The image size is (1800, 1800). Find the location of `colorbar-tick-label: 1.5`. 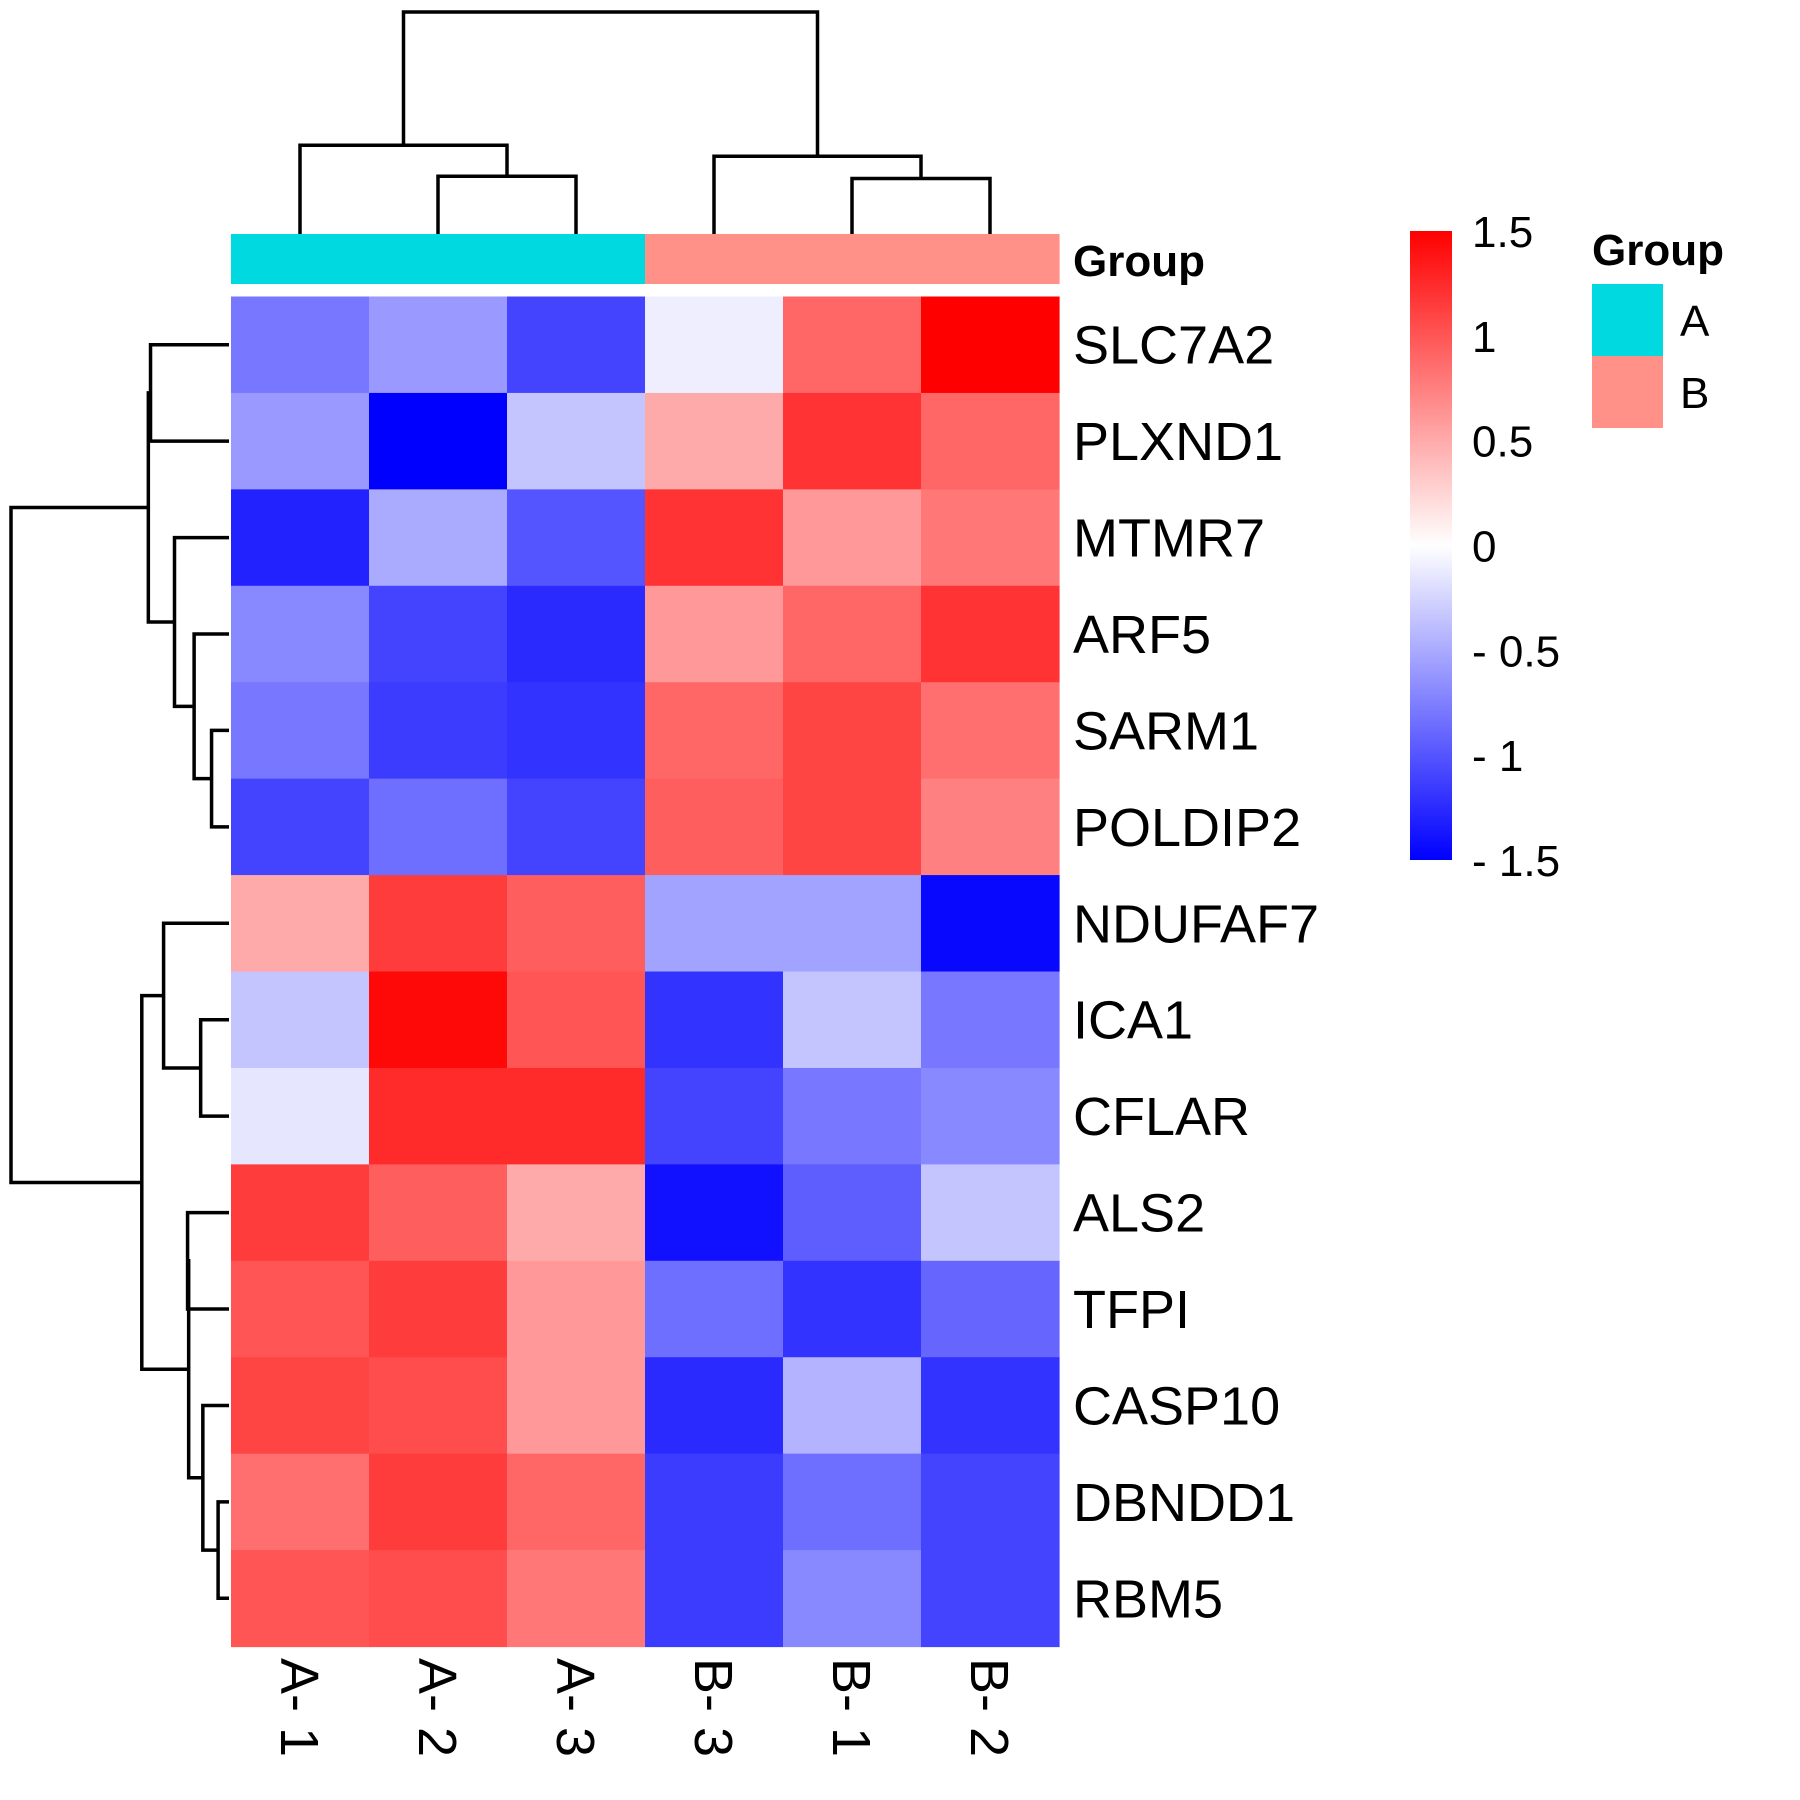

colorbar-tick-label: 1.5 is located at coordinates (1502, 232).